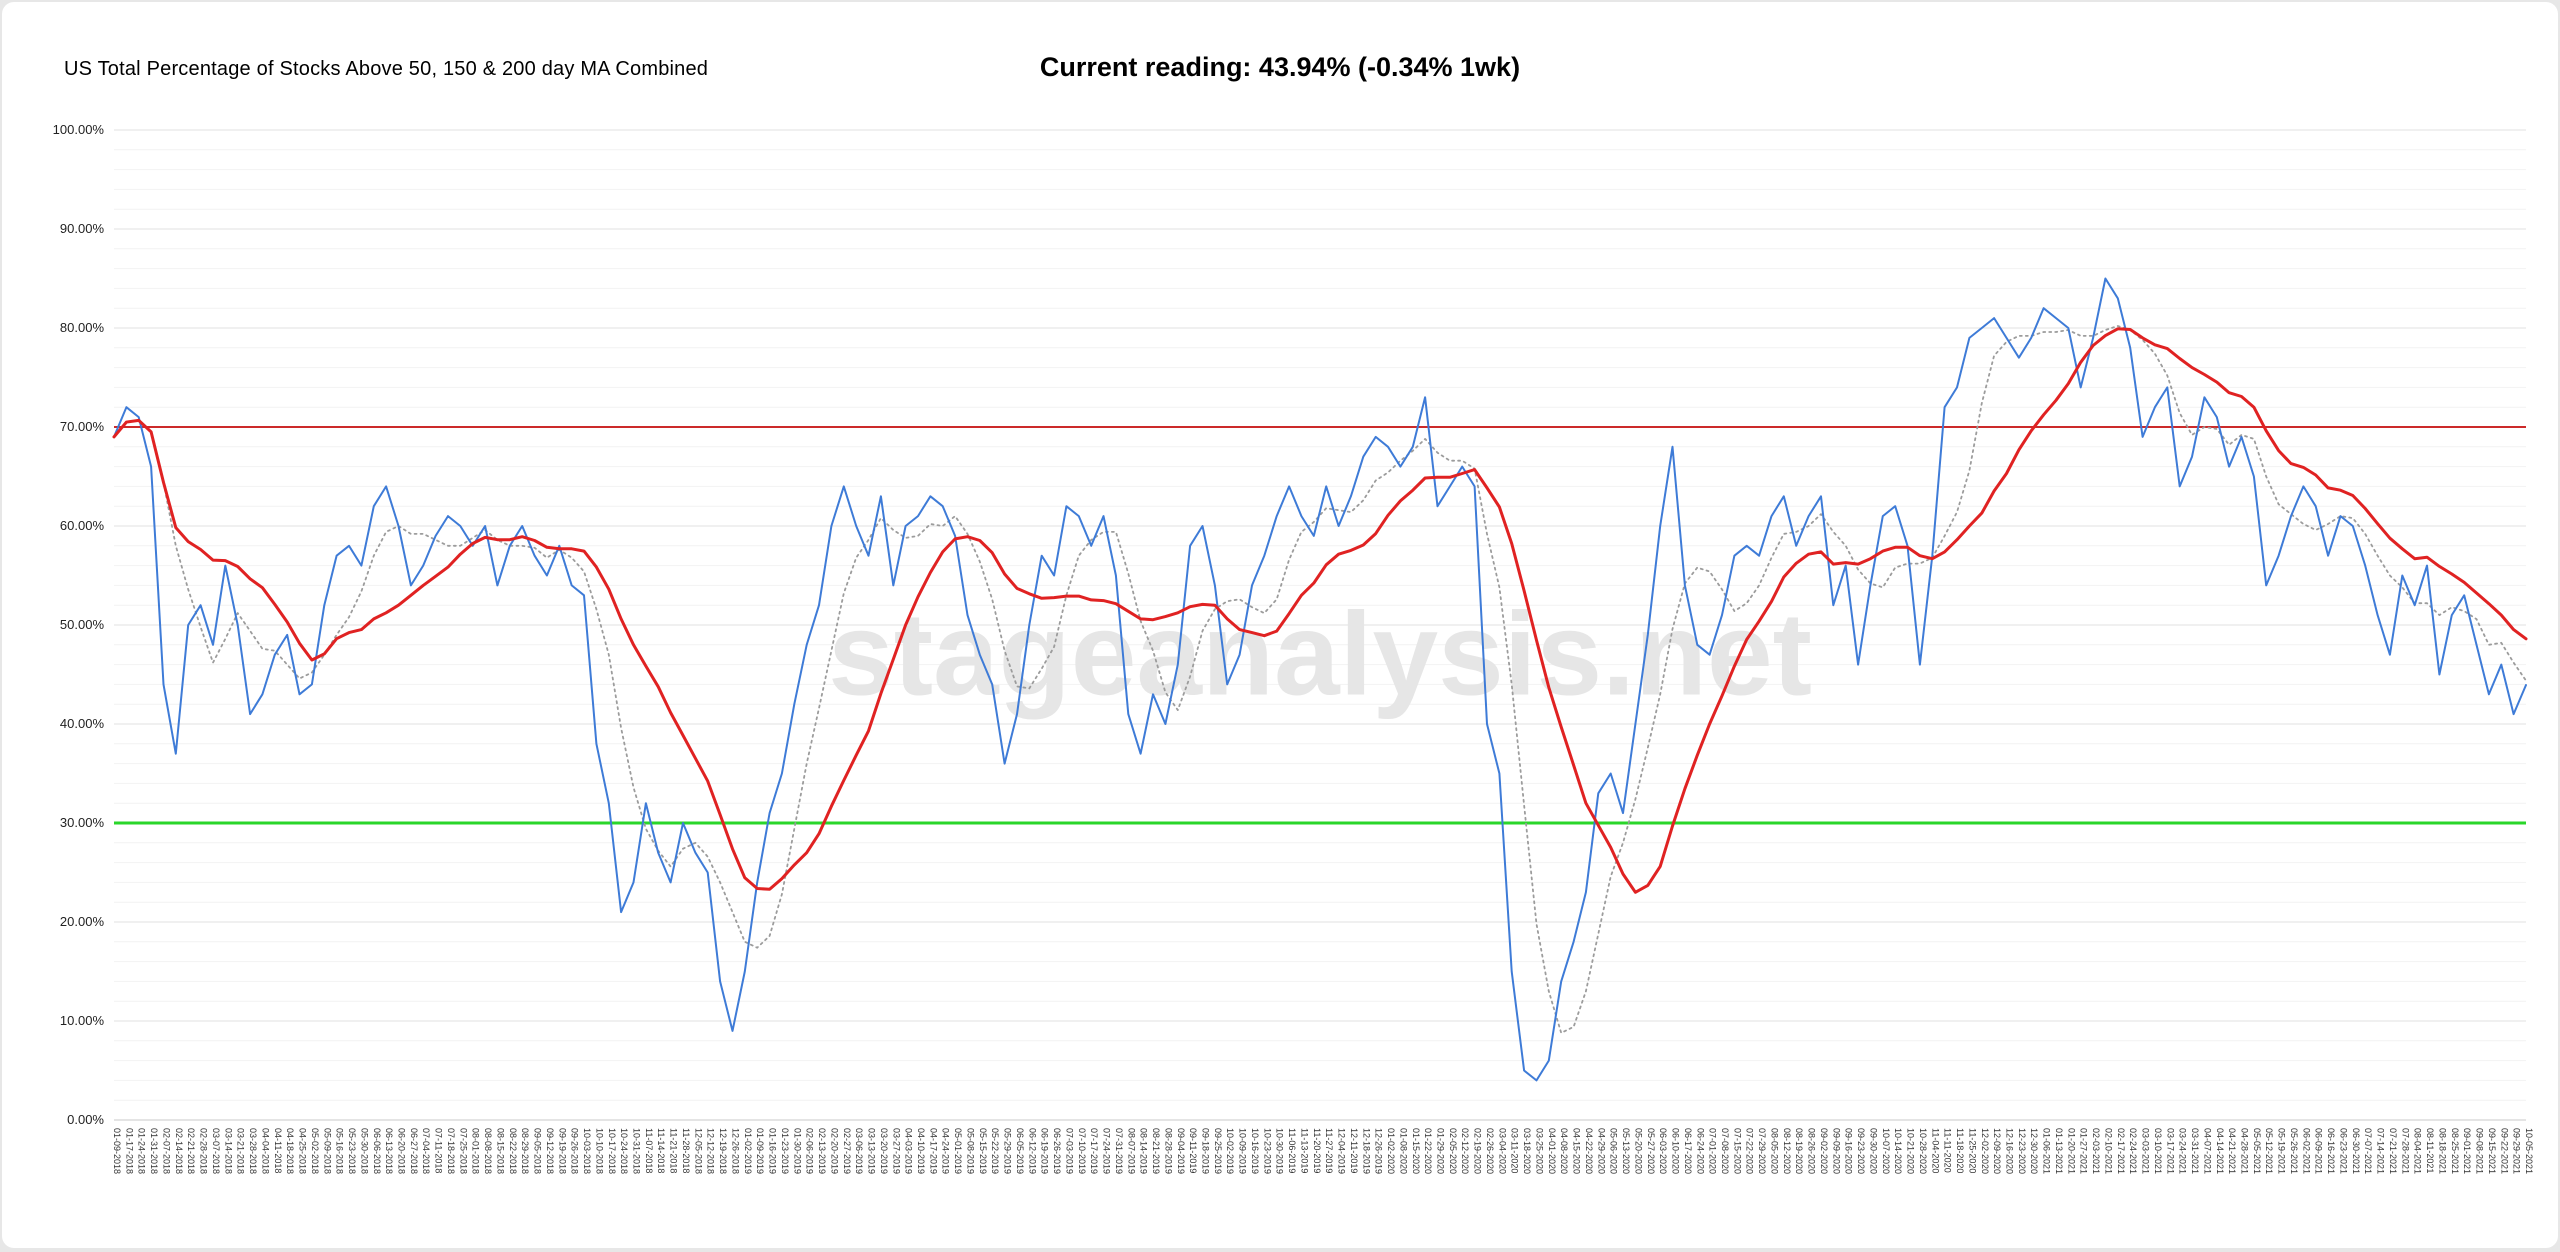 Image resolution: width=2560 pixels, height=1252 pixels. Describe the element at coordinates (352, 1151) in the screenshot. I see `svg-text: 05-23-2018` at that location.